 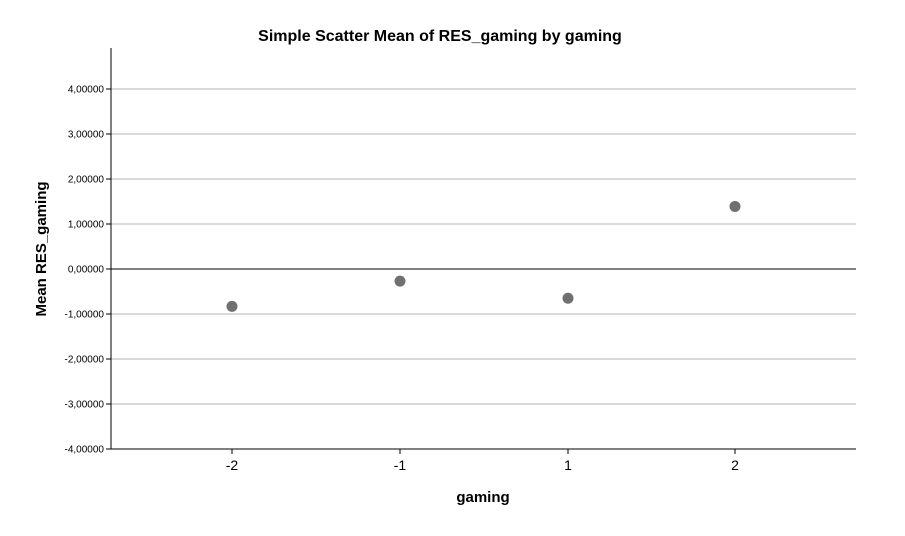 I want to click on x-tick-label: -1, so click(x=400, y=465).